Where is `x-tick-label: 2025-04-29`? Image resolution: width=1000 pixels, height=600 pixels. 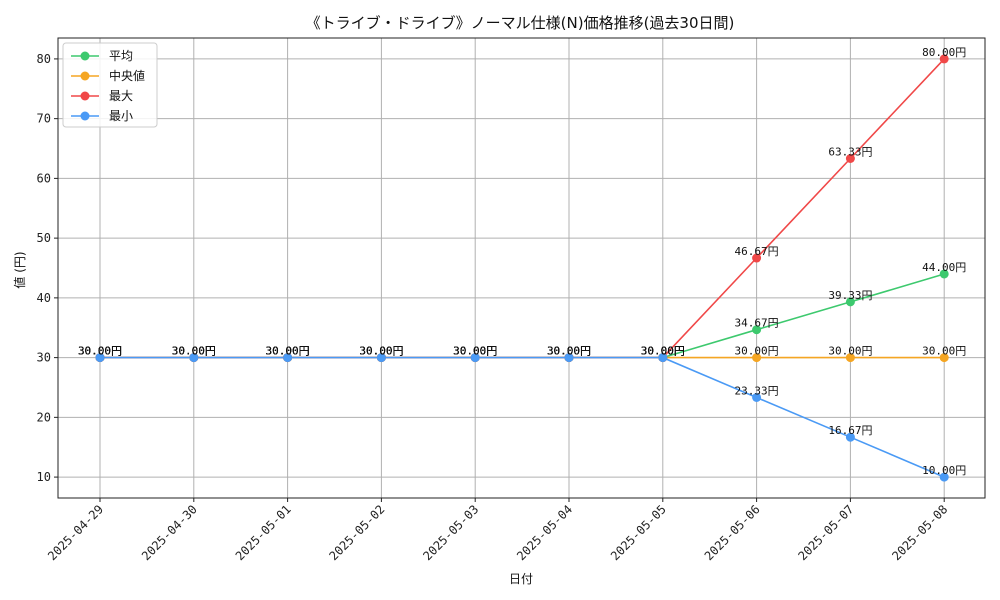 x-tick-label: 2025-04-29 is located at coordinates (75, 532).